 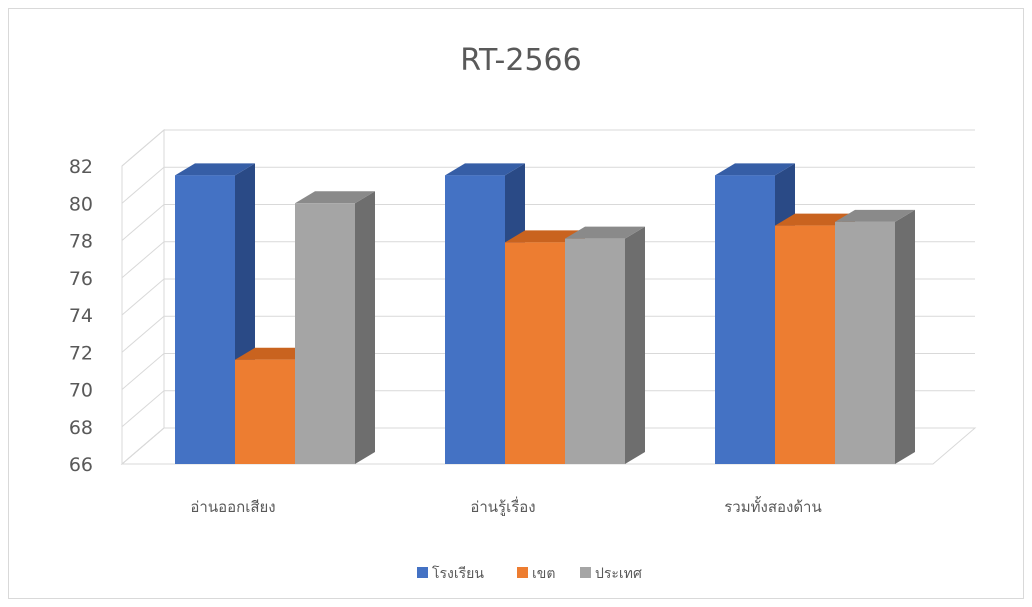 I want to click on x-category-label: อ่านรู้เรื่อง, so click(x=502, y=506).